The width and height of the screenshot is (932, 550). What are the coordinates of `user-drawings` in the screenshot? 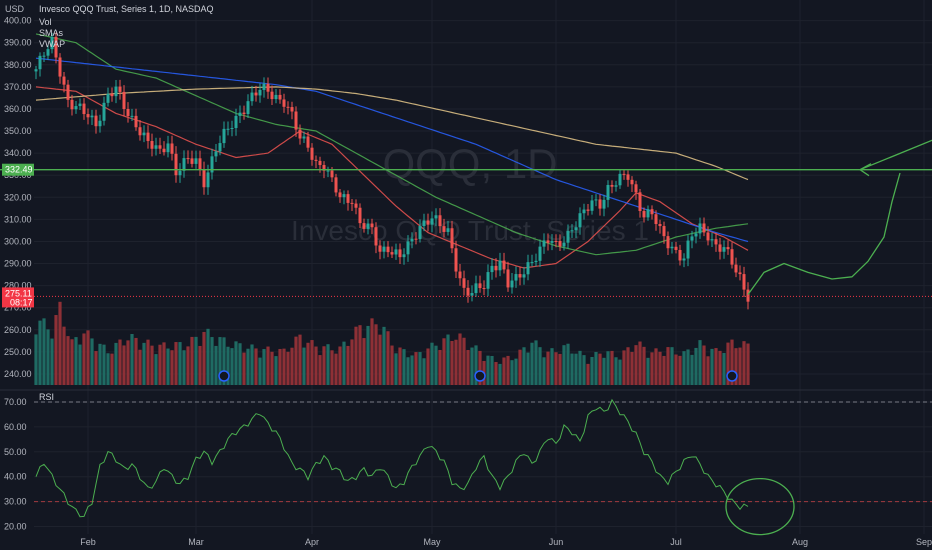 It's located at (839, 215).